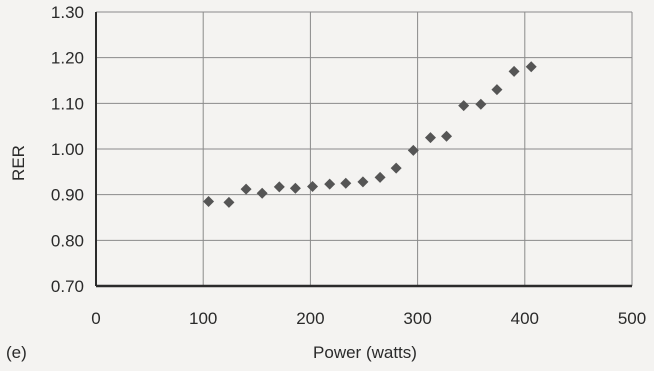  What do you see at coordinates (67, 149) in the screenshot?
I see `y-tick-label: 1.00` at bounding box center [67, 149].